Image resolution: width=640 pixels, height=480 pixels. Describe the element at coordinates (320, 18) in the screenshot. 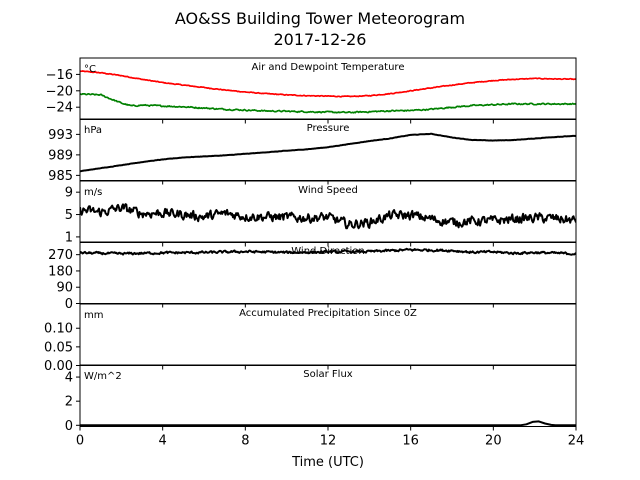

I see `figure-title: AO&SS Building Tower Meteorogram` at that location.